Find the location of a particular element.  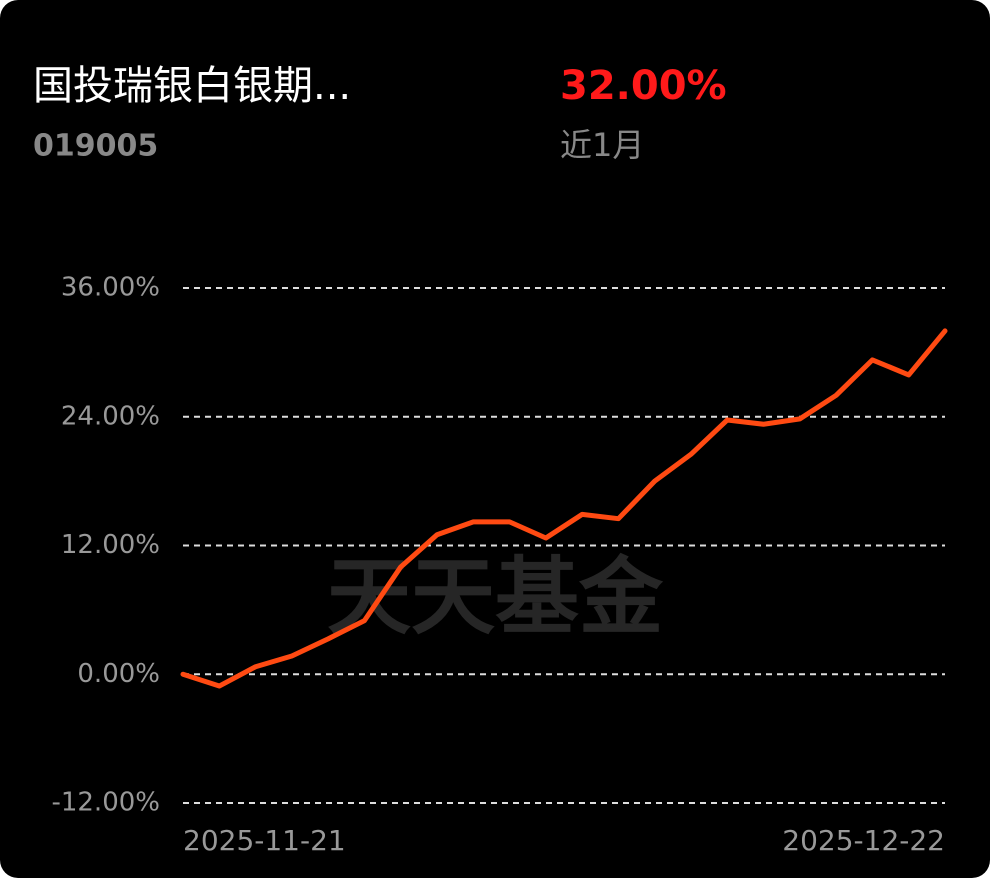

period-label: 近1月 is located at coordinates (602, 145).